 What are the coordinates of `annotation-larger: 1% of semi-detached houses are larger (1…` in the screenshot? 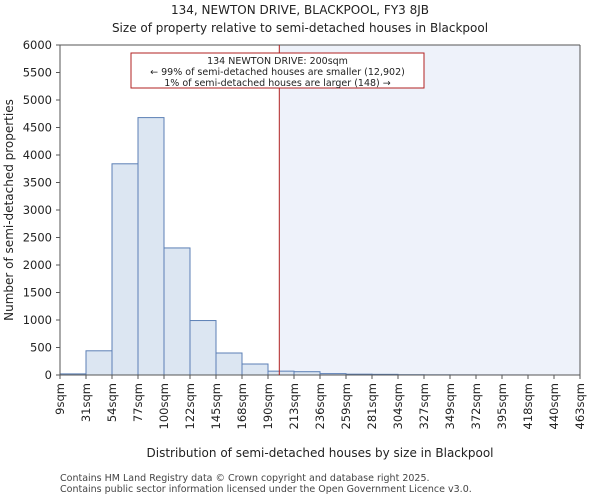 It's located at (277, 83).